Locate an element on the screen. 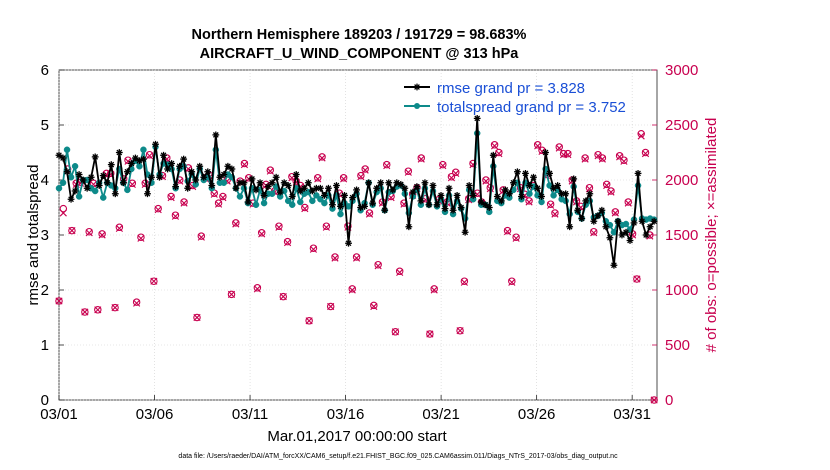  y-tick-label: 4 is located at coordinates (45, 180).